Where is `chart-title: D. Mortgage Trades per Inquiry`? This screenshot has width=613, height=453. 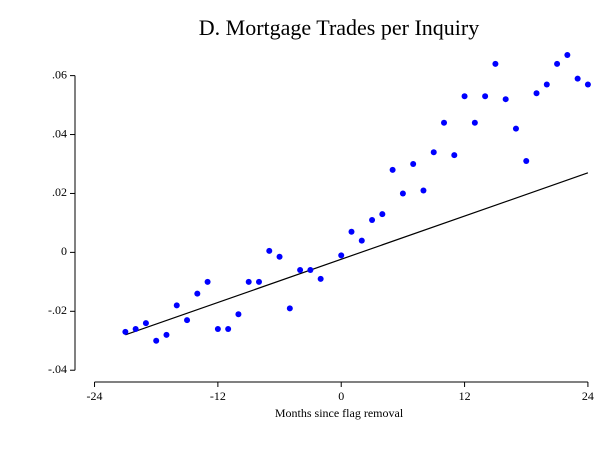
chart-title: D. Mortgage Trades per Inquiry is located at coordinates (339, 27).